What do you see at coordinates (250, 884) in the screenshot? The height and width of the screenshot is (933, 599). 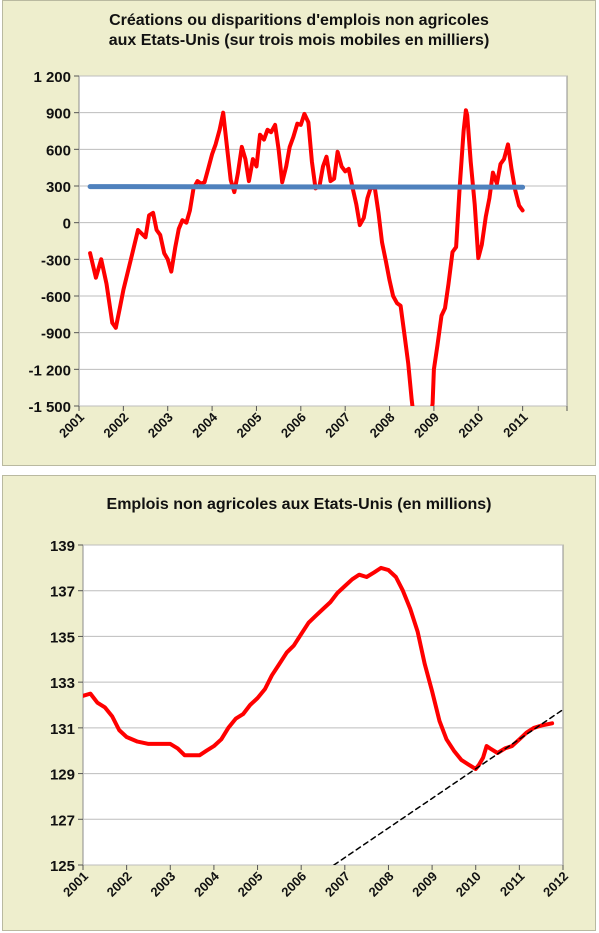 I see `bottom-chart-x-tick-label: 2005` at bounding box center [250, 884].